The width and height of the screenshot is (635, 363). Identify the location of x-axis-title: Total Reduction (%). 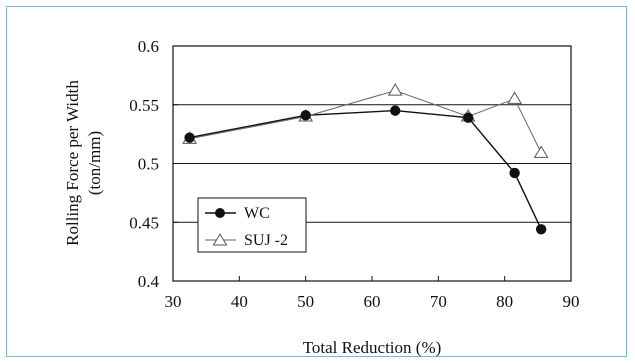
(372, 347).